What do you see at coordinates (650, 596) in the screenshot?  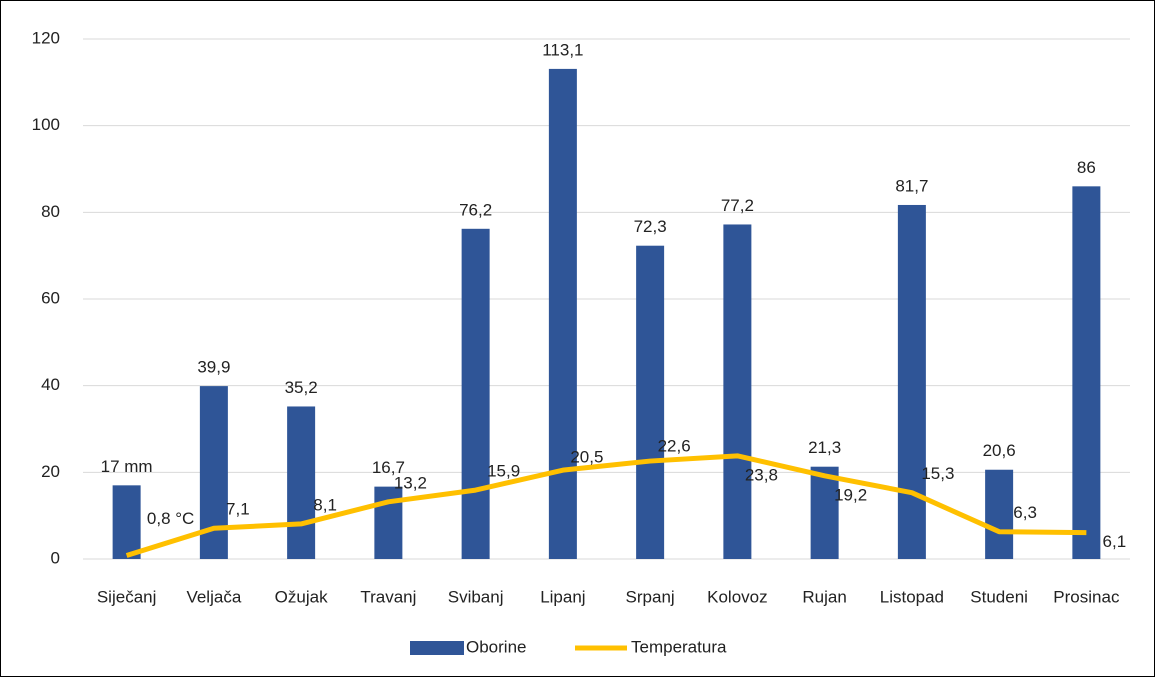 I see `x-tick-label: Srpanj` at bounding box center [650, 596].